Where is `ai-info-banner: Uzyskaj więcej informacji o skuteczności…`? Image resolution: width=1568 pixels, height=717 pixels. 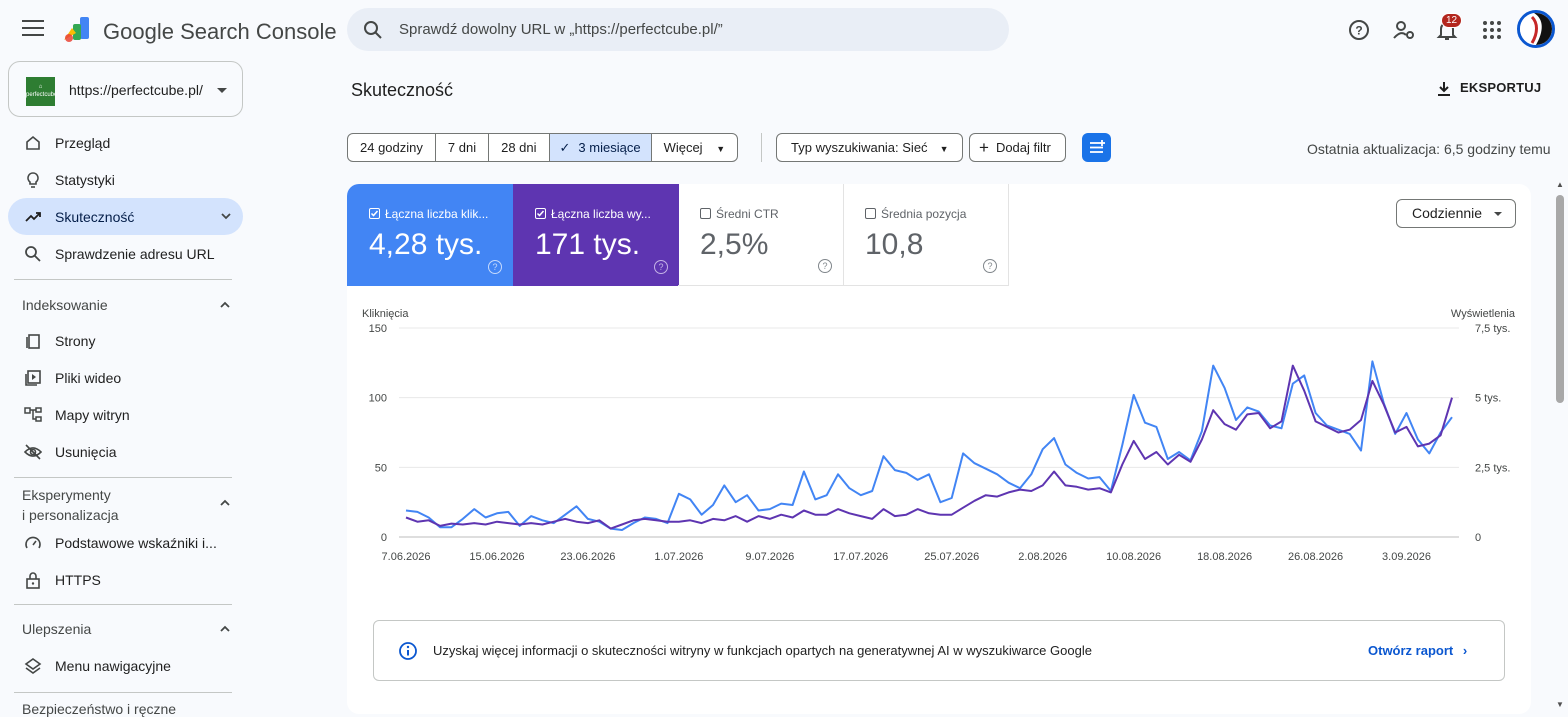
ai-info-banner: Uzyskaj więcej informacji o skuteczności… is located at coordinates (939, 650).